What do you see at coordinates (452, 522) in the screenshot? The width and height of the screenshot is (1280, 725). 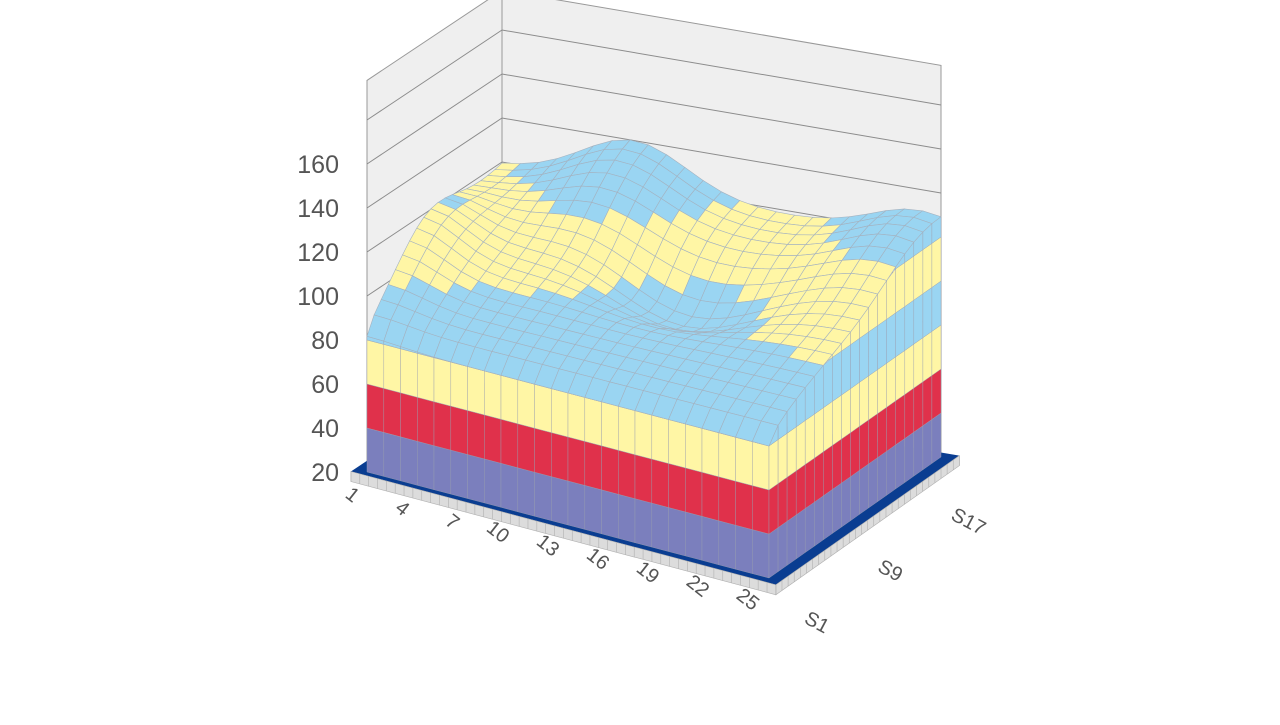 I see `x-tick-label: 7` at bounding box center [452, 522].